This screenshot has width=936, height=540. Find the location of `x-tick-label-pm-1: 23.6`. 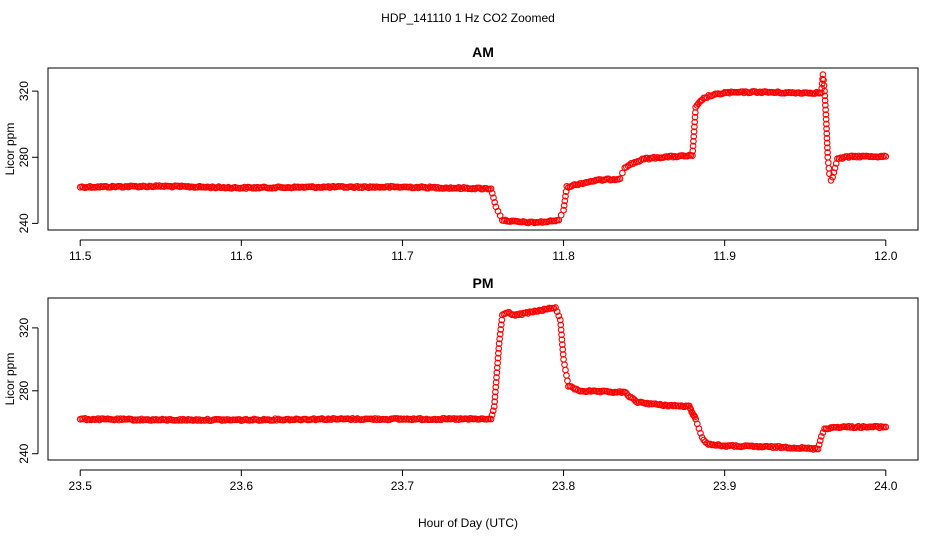

x-tick-label-pm-1: 23.6 is located at coordinates (242, 486).